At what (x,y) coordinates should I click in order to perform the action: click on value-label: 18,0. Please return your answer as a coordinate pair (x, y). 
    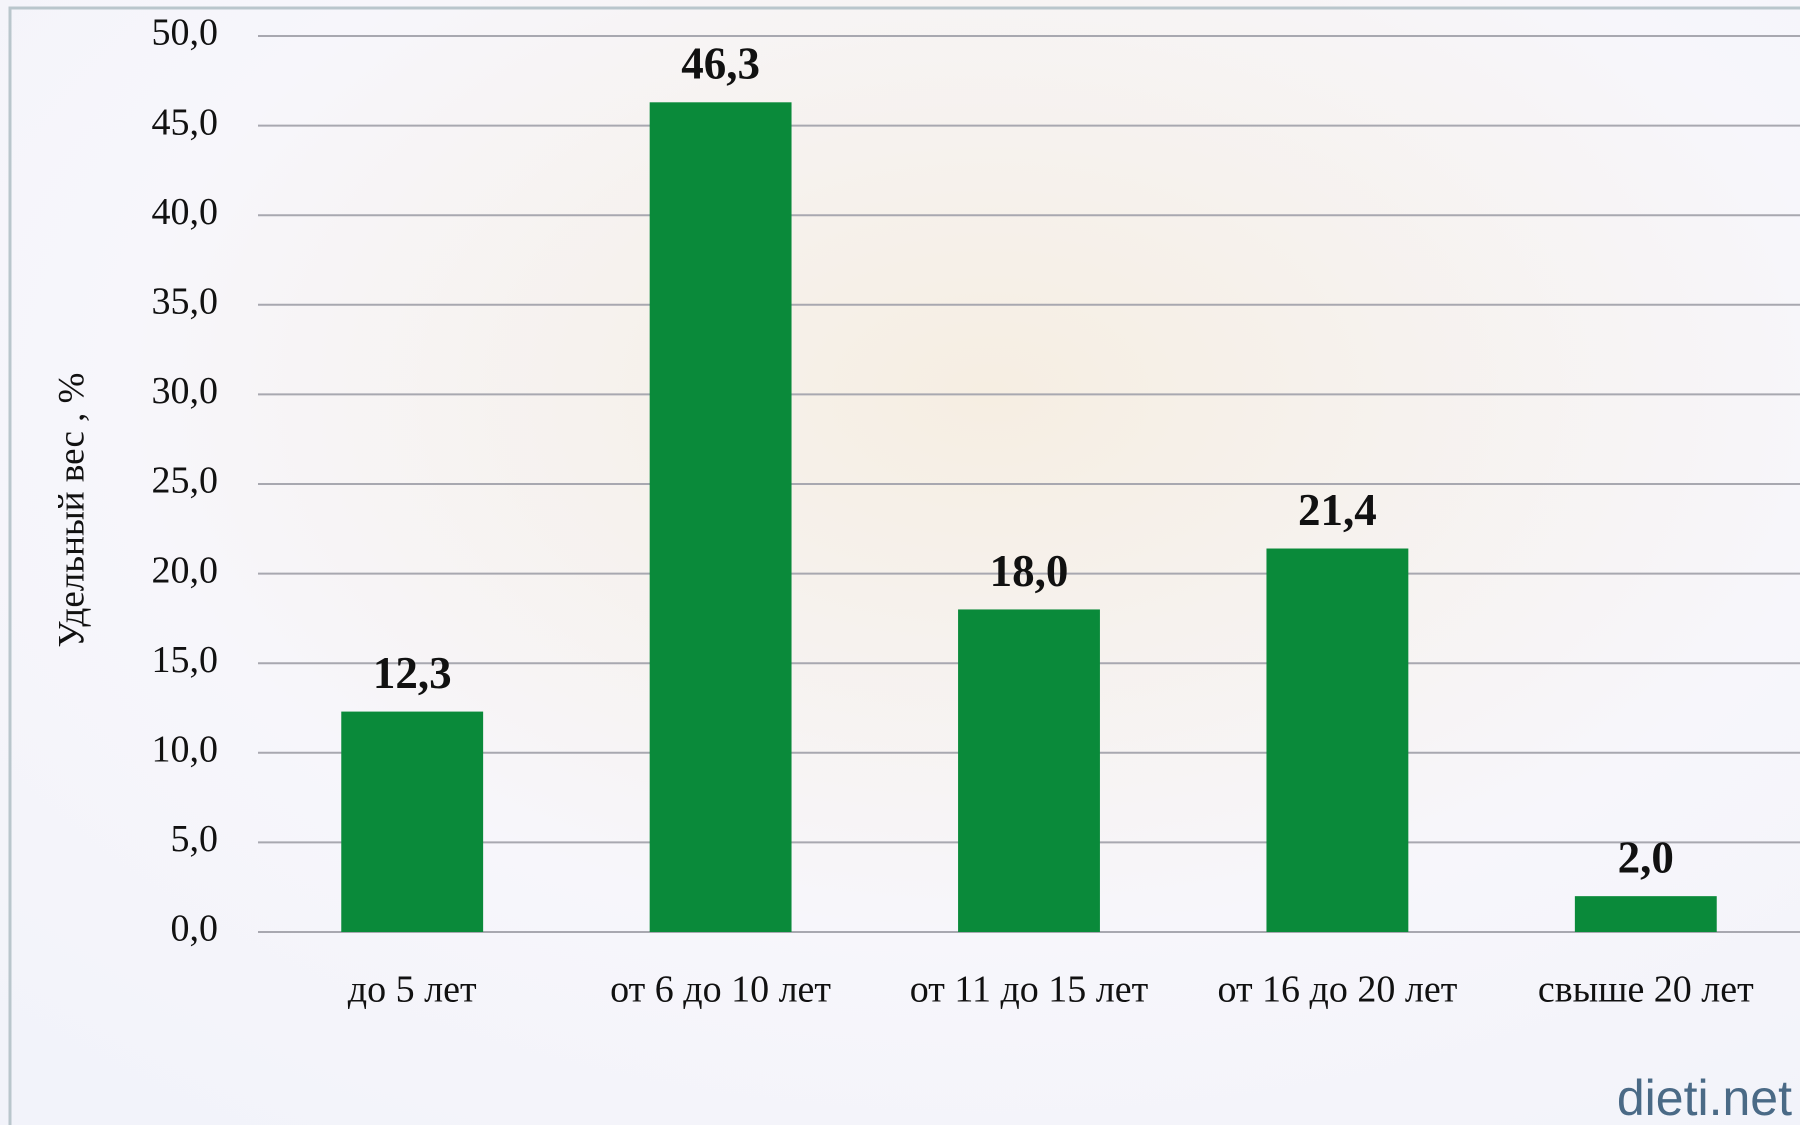
    Looking at the image, I should click on (1029, 571).